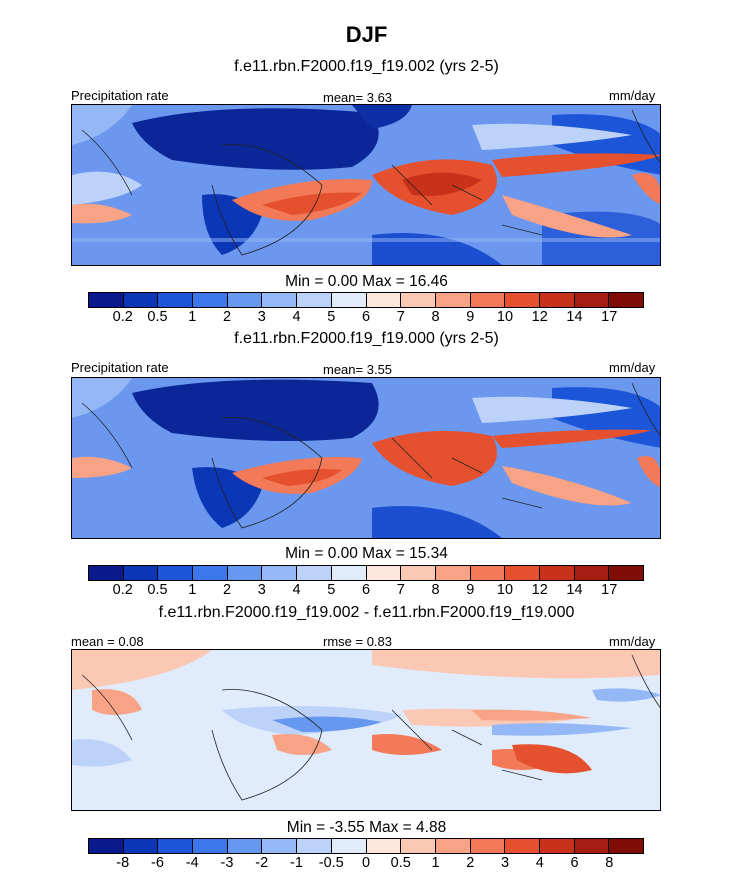  I want to click on panel2-colorbar-ticks: 0.2 0.5 1 2 3 4 5 6 7 8 9 10 12 14 17, so click(366, 591).